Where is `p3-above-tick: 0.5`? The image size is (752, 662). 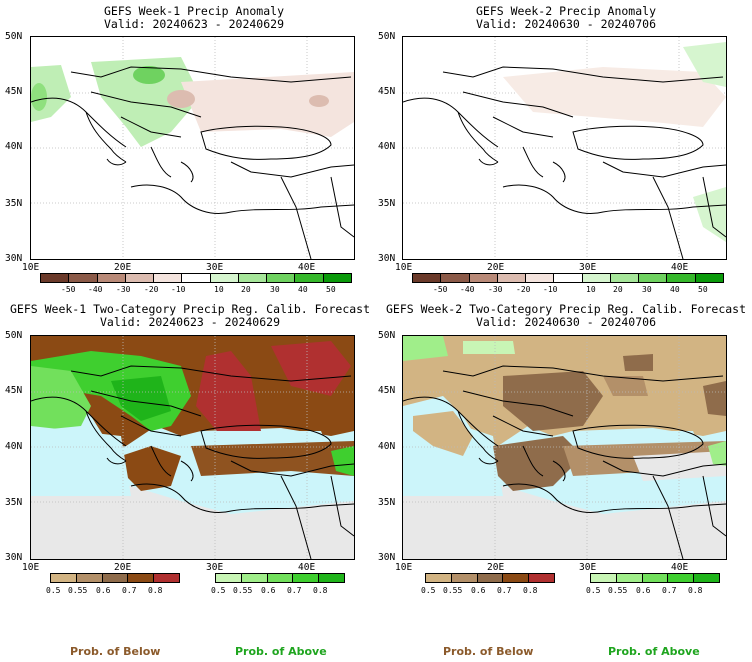 p3-above-tick: 0.5 is located at coordinates (218, 590).